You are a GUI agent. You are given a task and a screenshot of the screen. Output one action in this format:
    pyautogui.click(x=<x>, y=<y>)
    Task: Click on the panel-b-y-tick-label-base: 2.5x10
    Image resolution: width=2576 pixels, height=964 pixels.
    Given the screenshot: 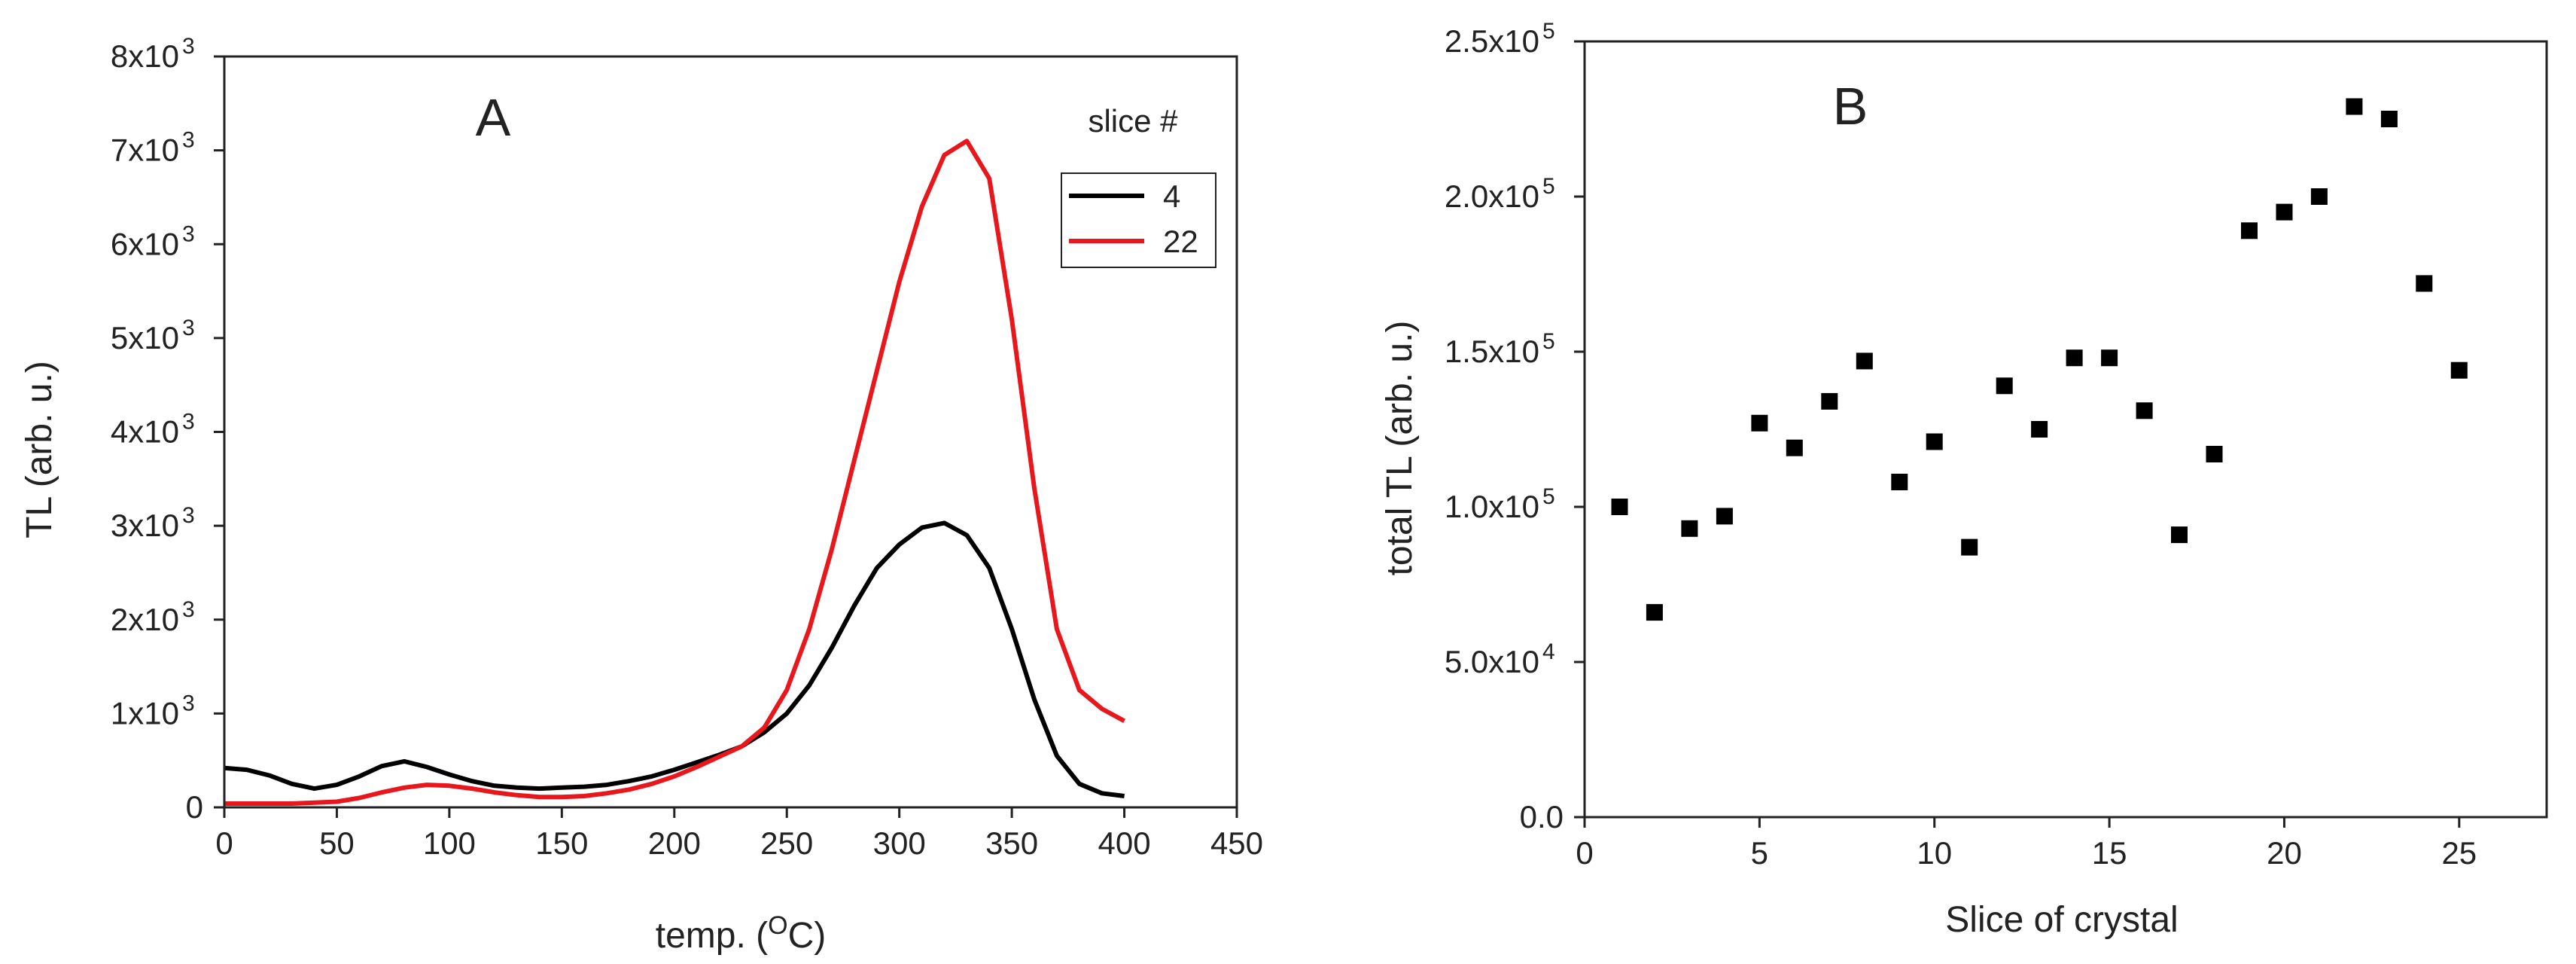 What is the action you would take?
    pyautogui.click(x=1492, y=41)
    